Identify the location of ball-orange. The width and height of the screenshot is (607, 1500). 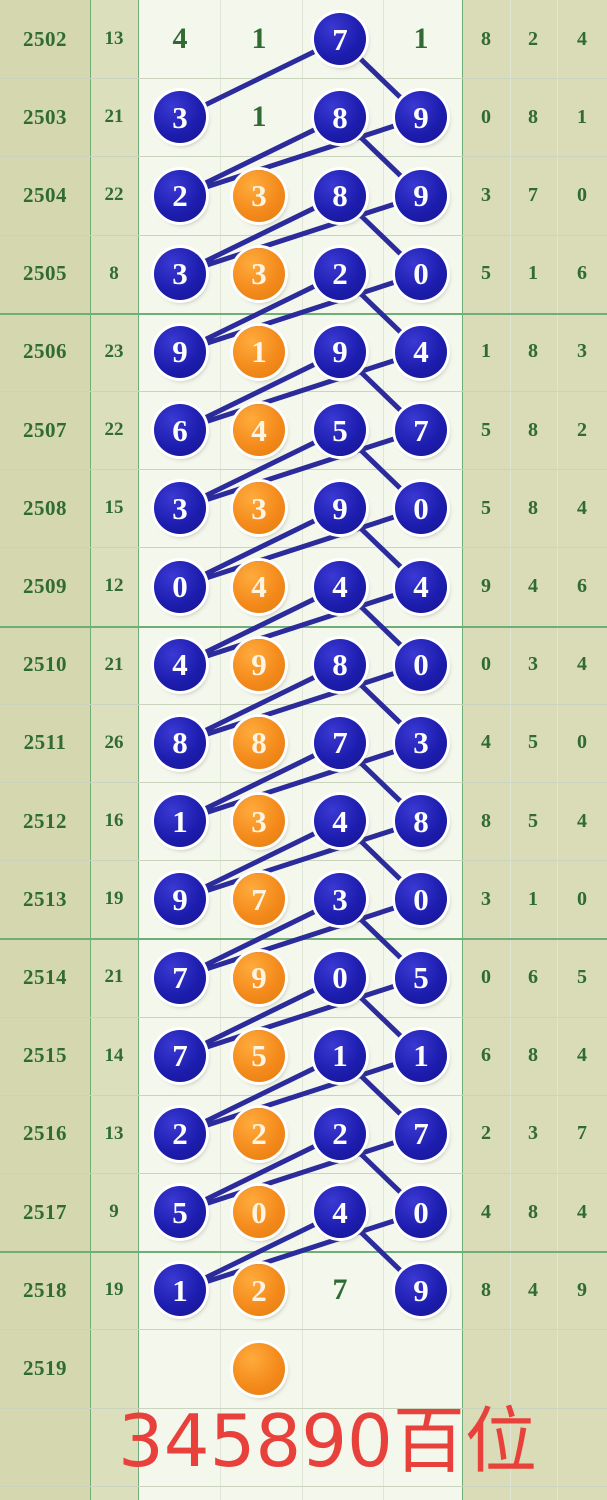
(259, 1368).